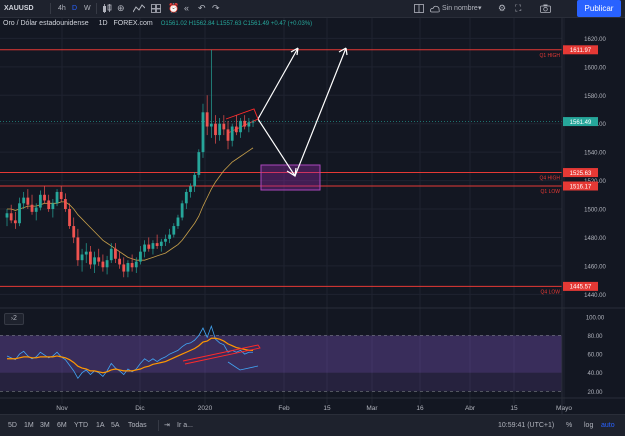  What do you see at coordinates (62, 408) in the screenshot?
I see `time-tick-label: Nov` at bounding box center [62, 408].